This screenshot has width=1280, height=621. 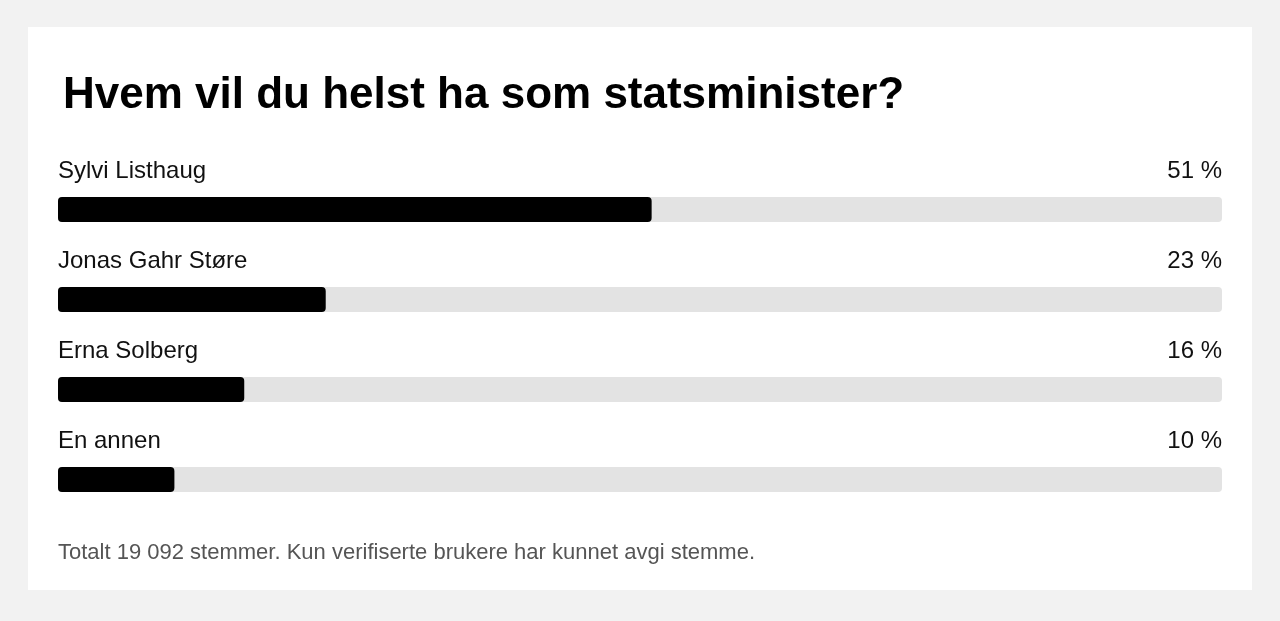 I want to click on y-tick-label: En annen, so click(x=109, y=439).